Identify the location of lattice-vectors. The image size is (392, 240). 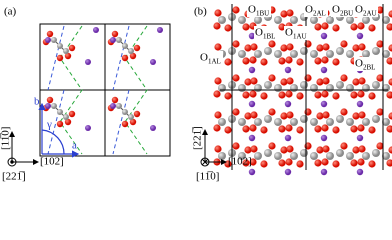
(59, 130).